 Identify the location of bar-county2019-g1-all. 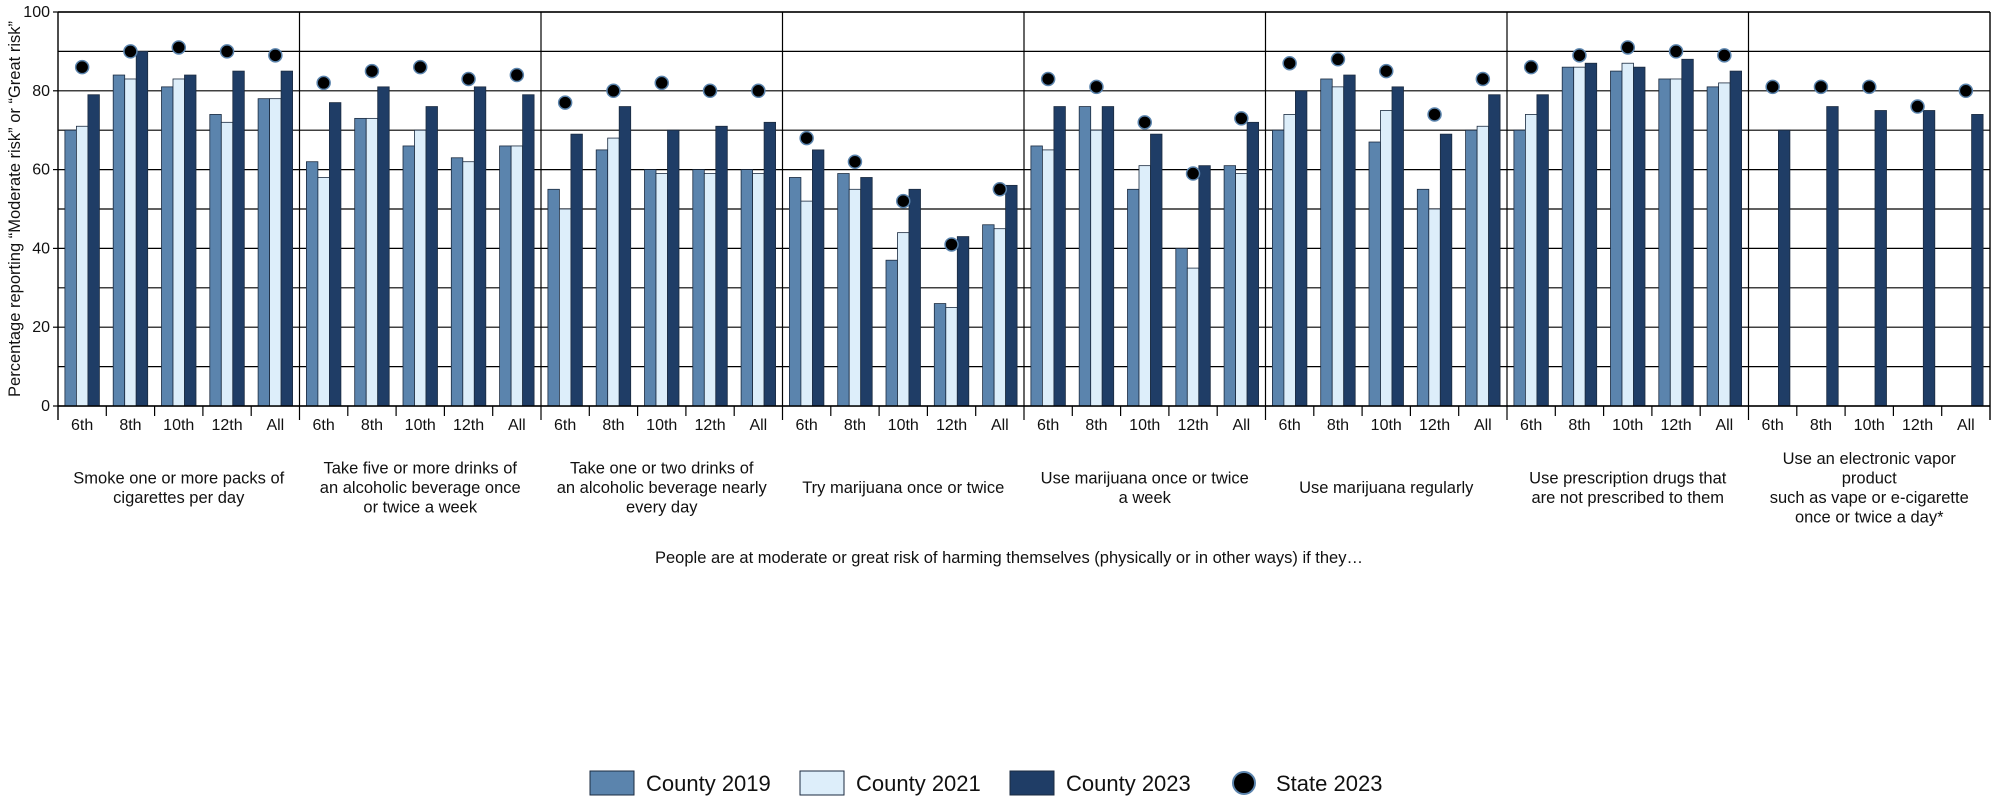
(264, 252).